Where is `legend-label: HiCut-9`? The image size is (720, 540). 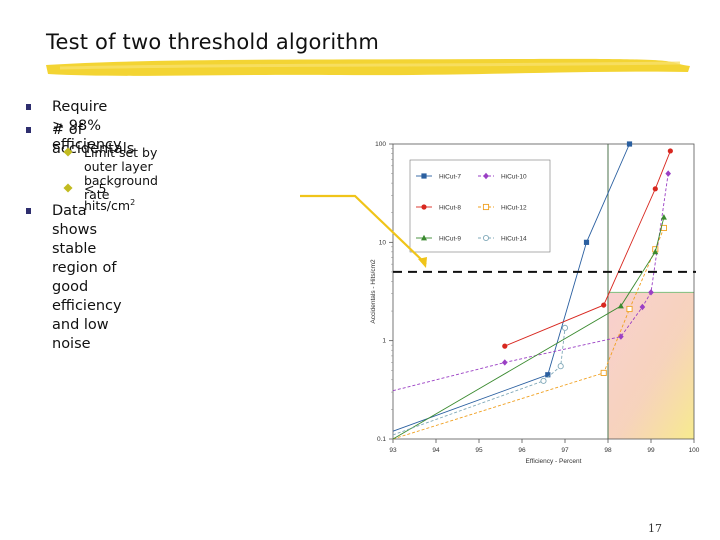
legend-label: HiCut-9 is located at coordinates (450, 238).